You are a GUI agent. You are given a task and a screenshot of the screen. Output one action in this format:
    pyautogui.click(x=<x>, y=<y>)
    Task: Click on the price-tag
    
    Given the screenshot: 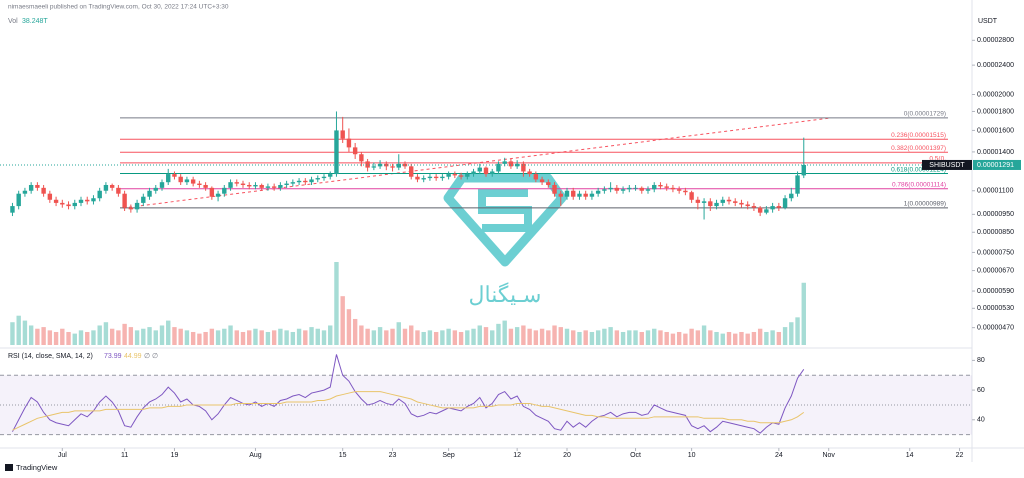 What is the action you would take?
    pyautogui.click(x=997, y=164)
    